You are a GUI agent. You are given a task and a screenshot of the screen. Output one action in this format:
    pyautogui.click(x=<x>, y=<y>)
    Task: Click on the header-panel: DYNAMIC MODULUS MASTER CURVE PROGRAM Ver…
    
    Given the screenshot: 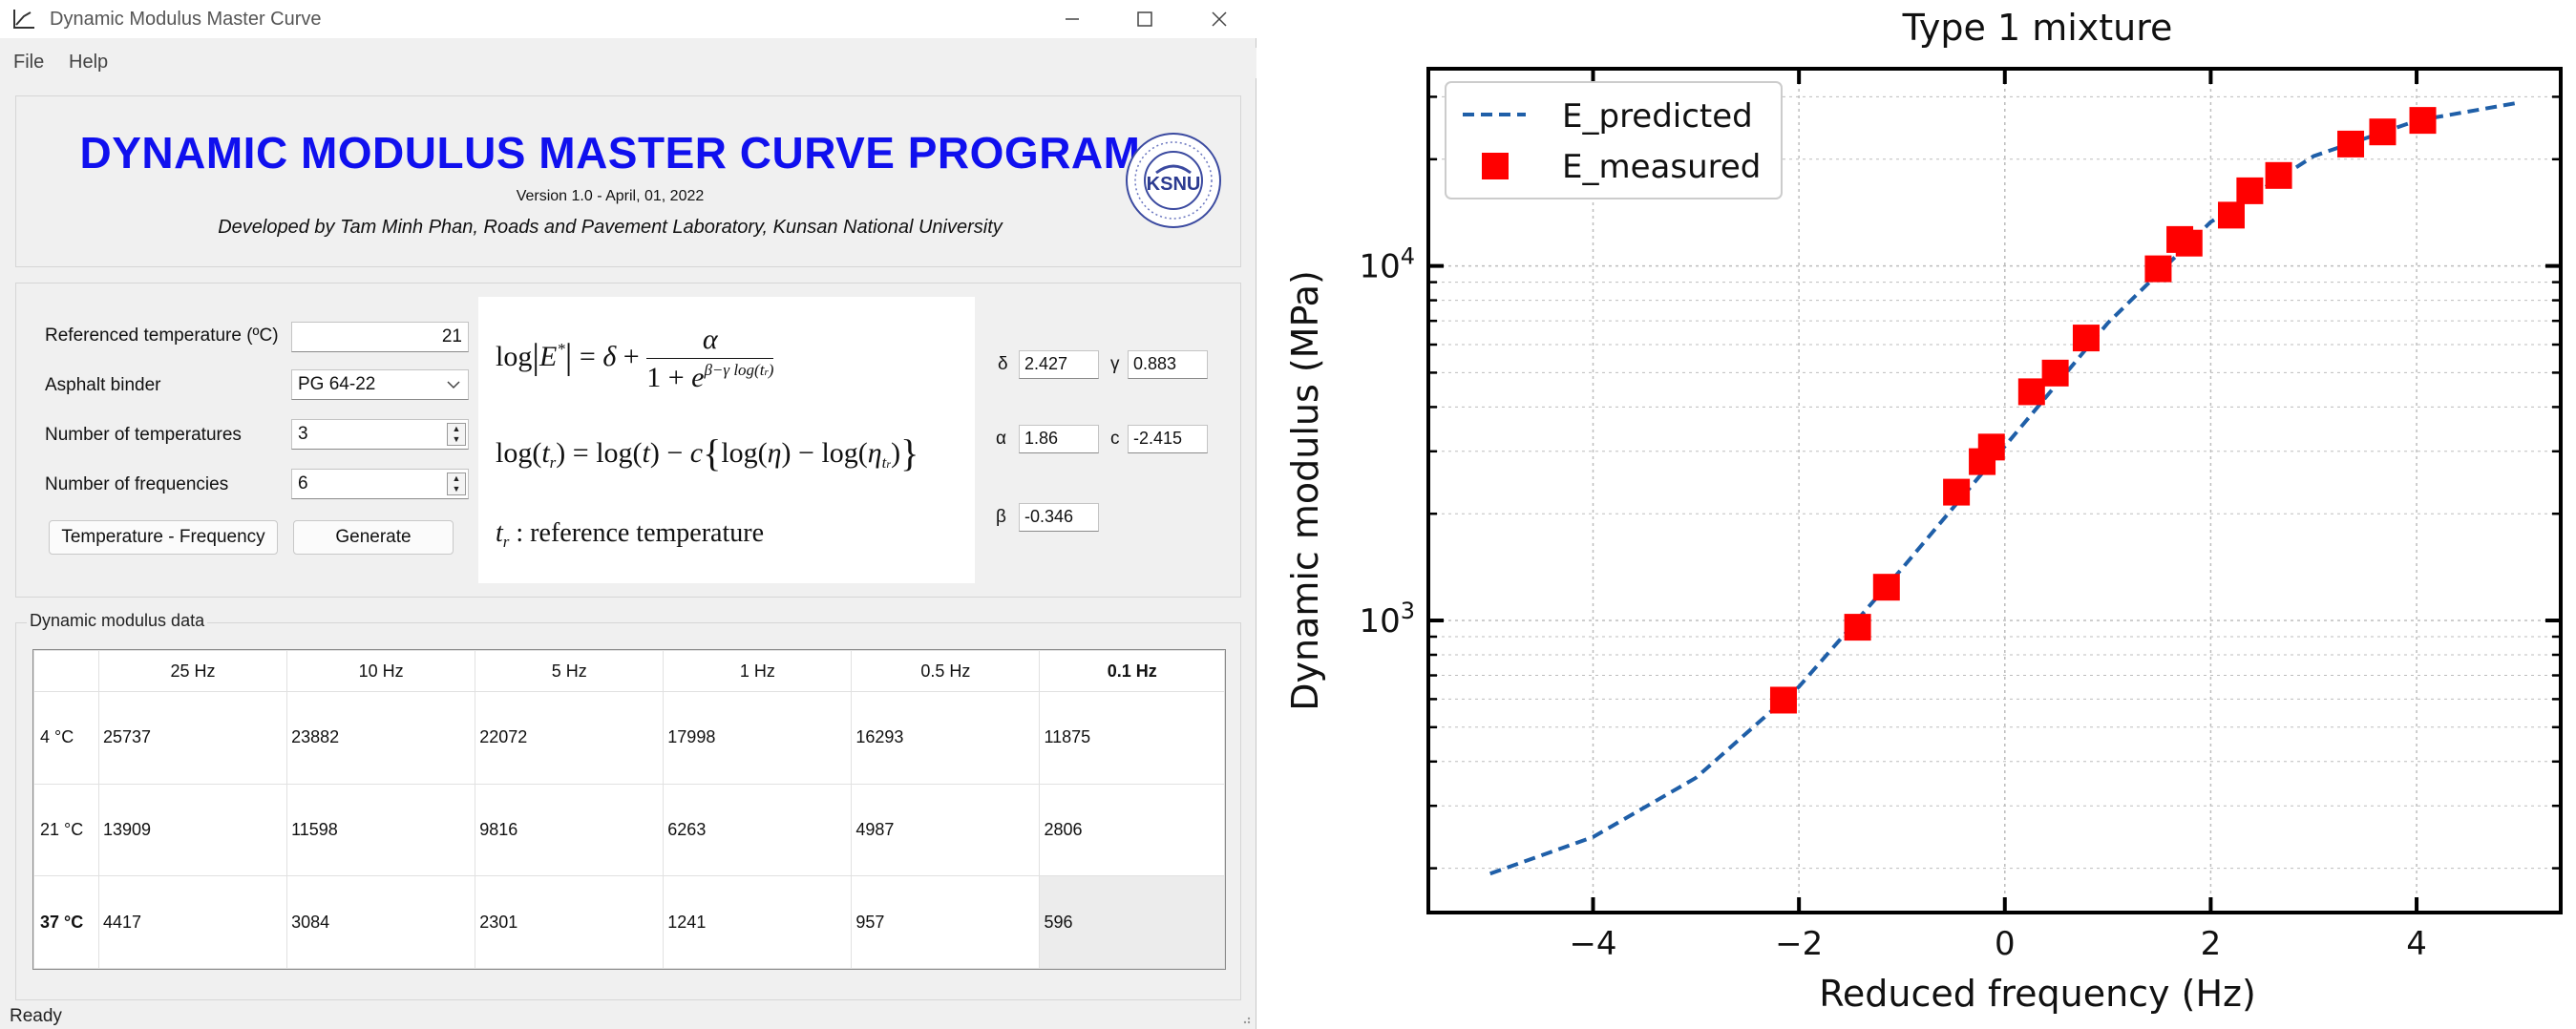 What is the action you would take?
    pyautogui.click(x=628, y=181)
    